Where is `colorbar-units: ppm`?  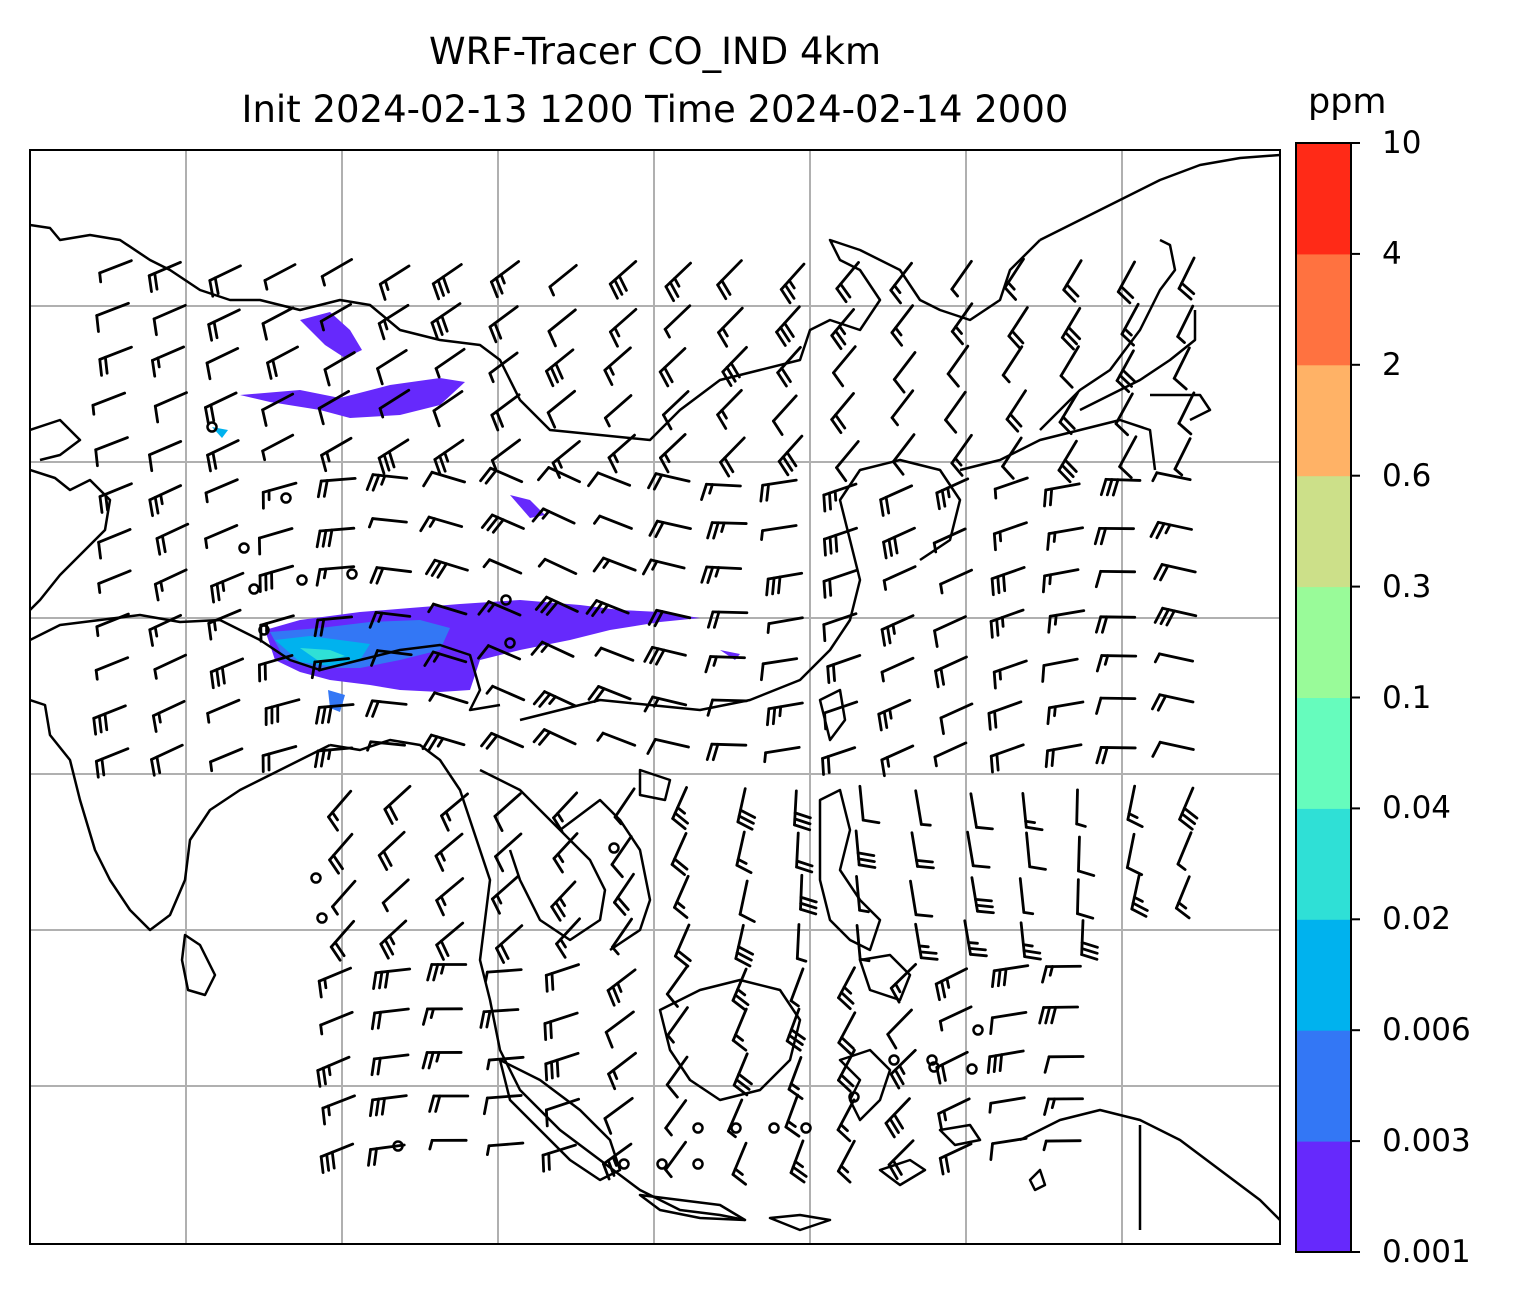 colorbar-units: ppm is located at coordinates (1347, 102).